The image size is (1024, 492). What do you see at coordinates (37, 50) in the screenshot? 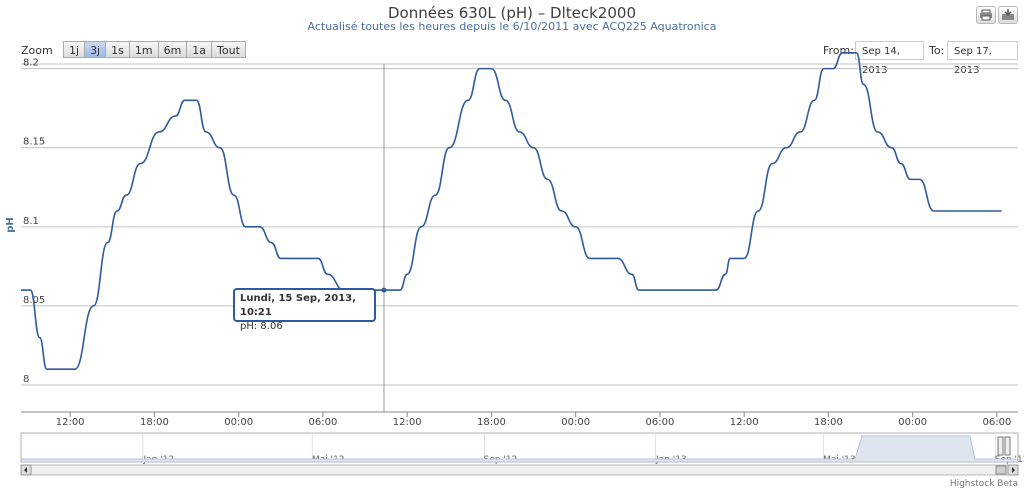
I see `zoom-label: Zoom` at bounding box center [37, 50].